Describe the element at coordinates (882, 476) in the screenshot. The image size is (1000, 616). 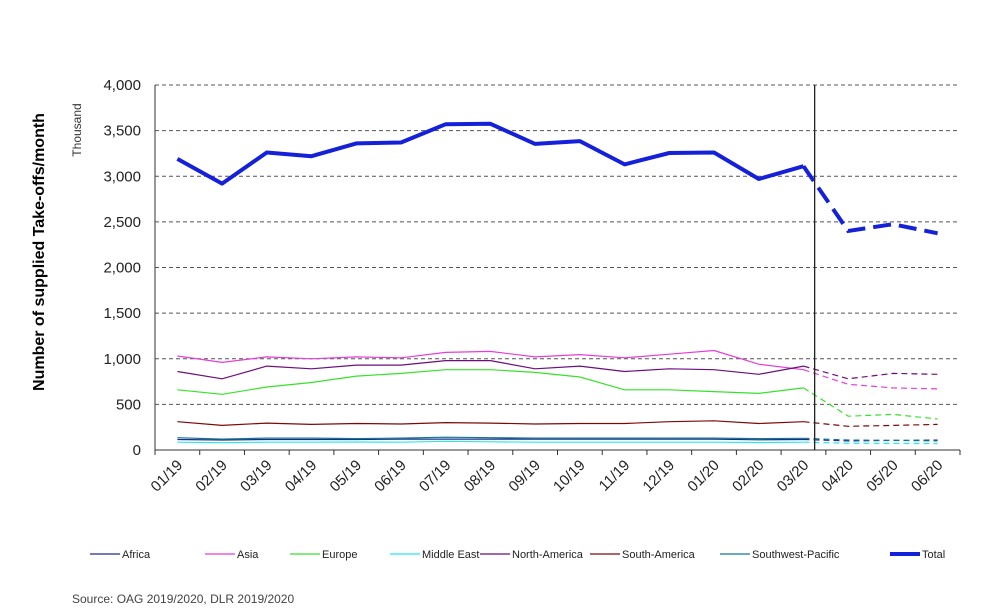
I see `x-tick-label: 05/20` at that location.